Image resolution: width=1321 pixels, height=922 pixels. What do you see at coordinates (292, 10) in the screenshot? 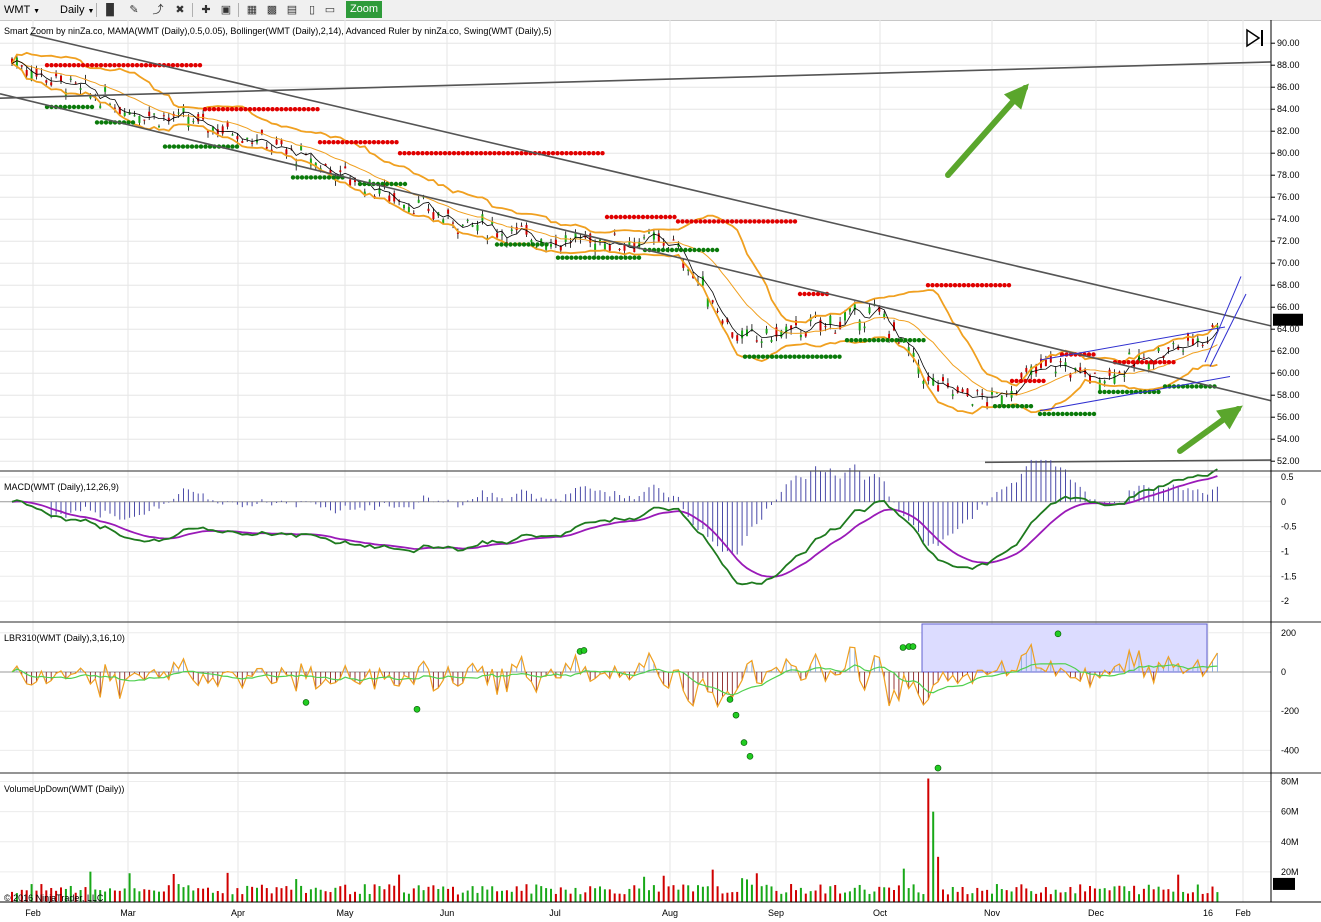
I see `chart-properties-icon: ▤` at bounding box center [292, 10].